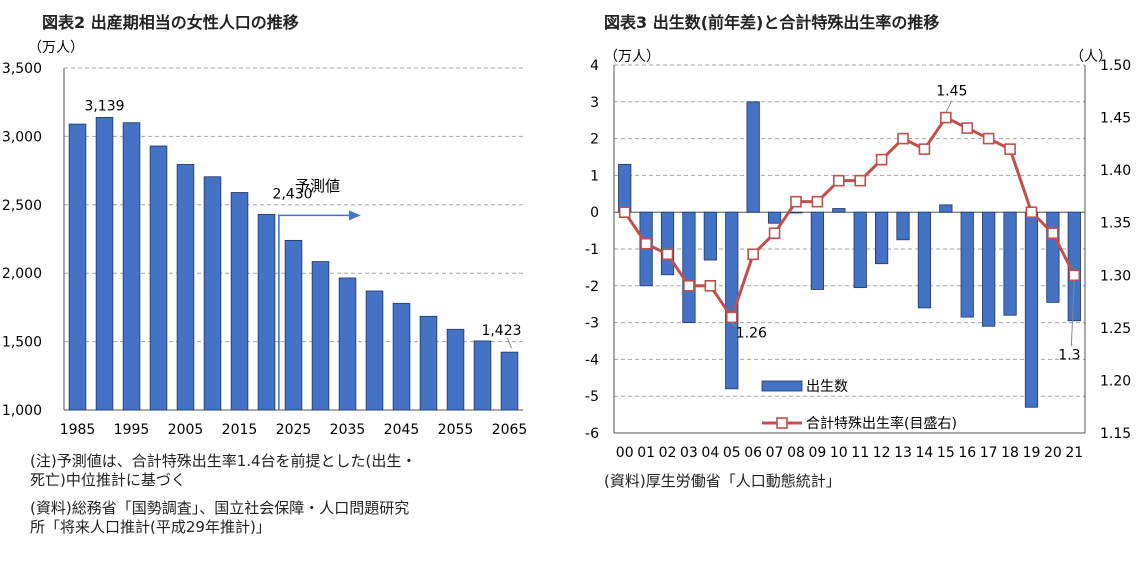  I want to click on chart2-rate-line, so click(849, 217).